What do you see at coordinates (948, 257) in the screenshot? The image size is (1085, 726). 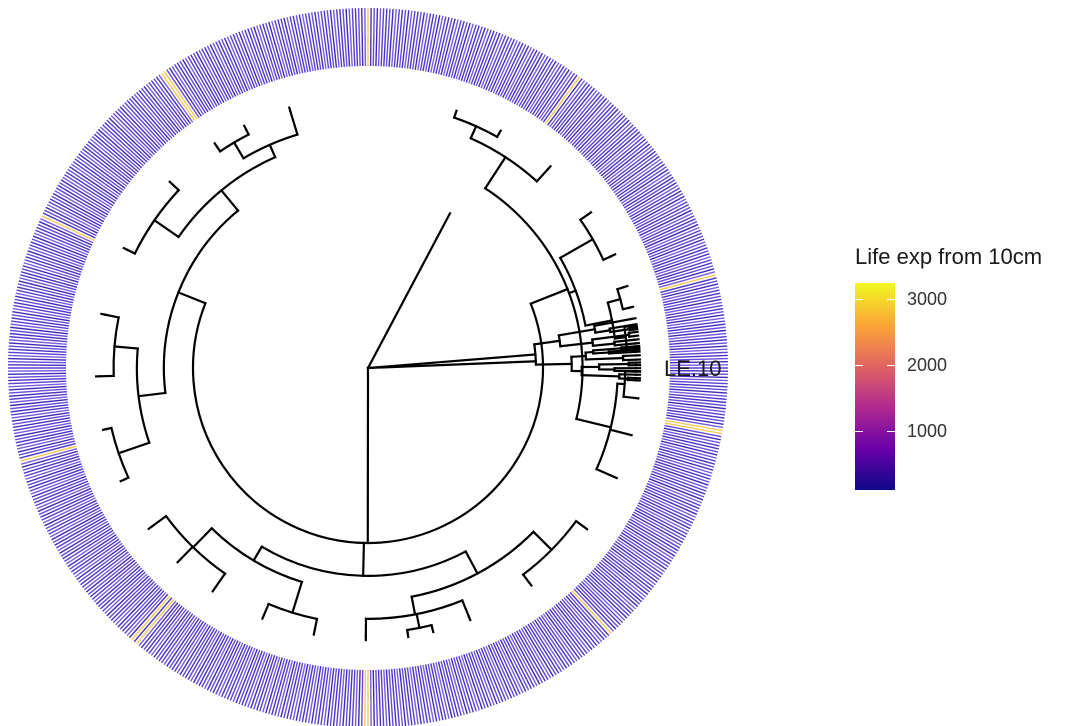 I see `legend-title: Life exp from 10cm` at bounding box center [948, 257].